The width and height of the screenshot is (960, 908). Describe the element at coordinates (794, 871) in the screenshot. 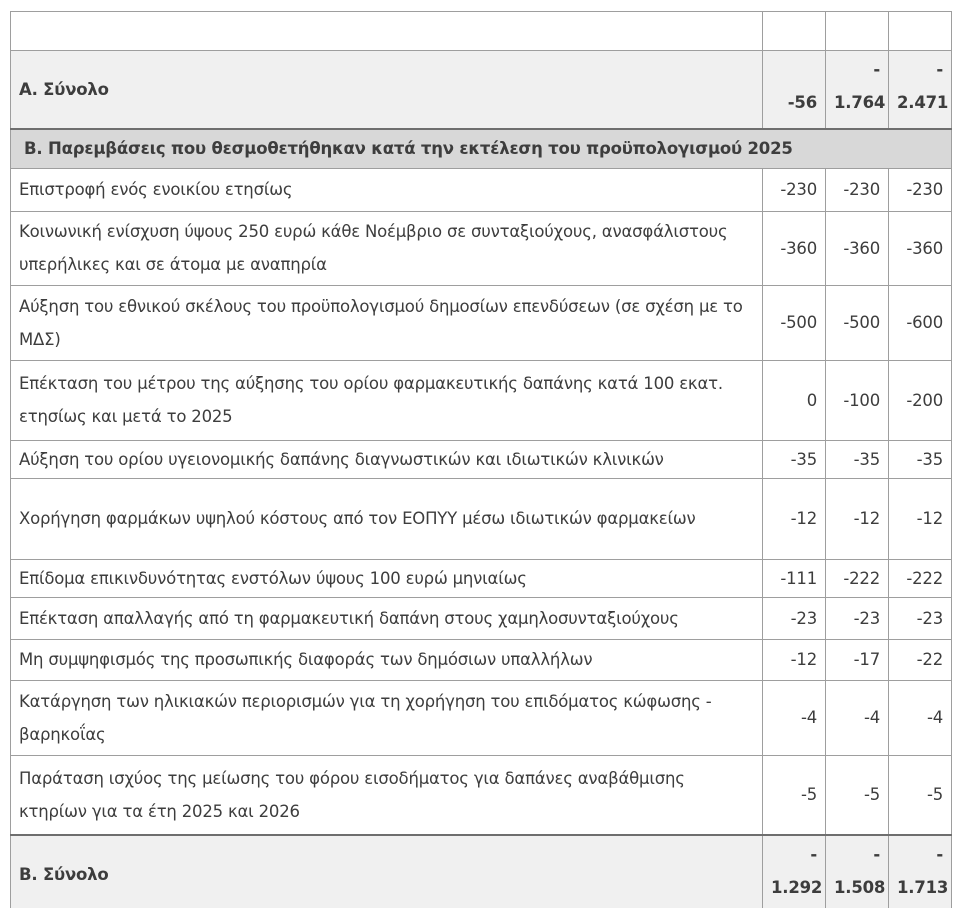

I see `total-b-value-1: - 1.292` at that location.